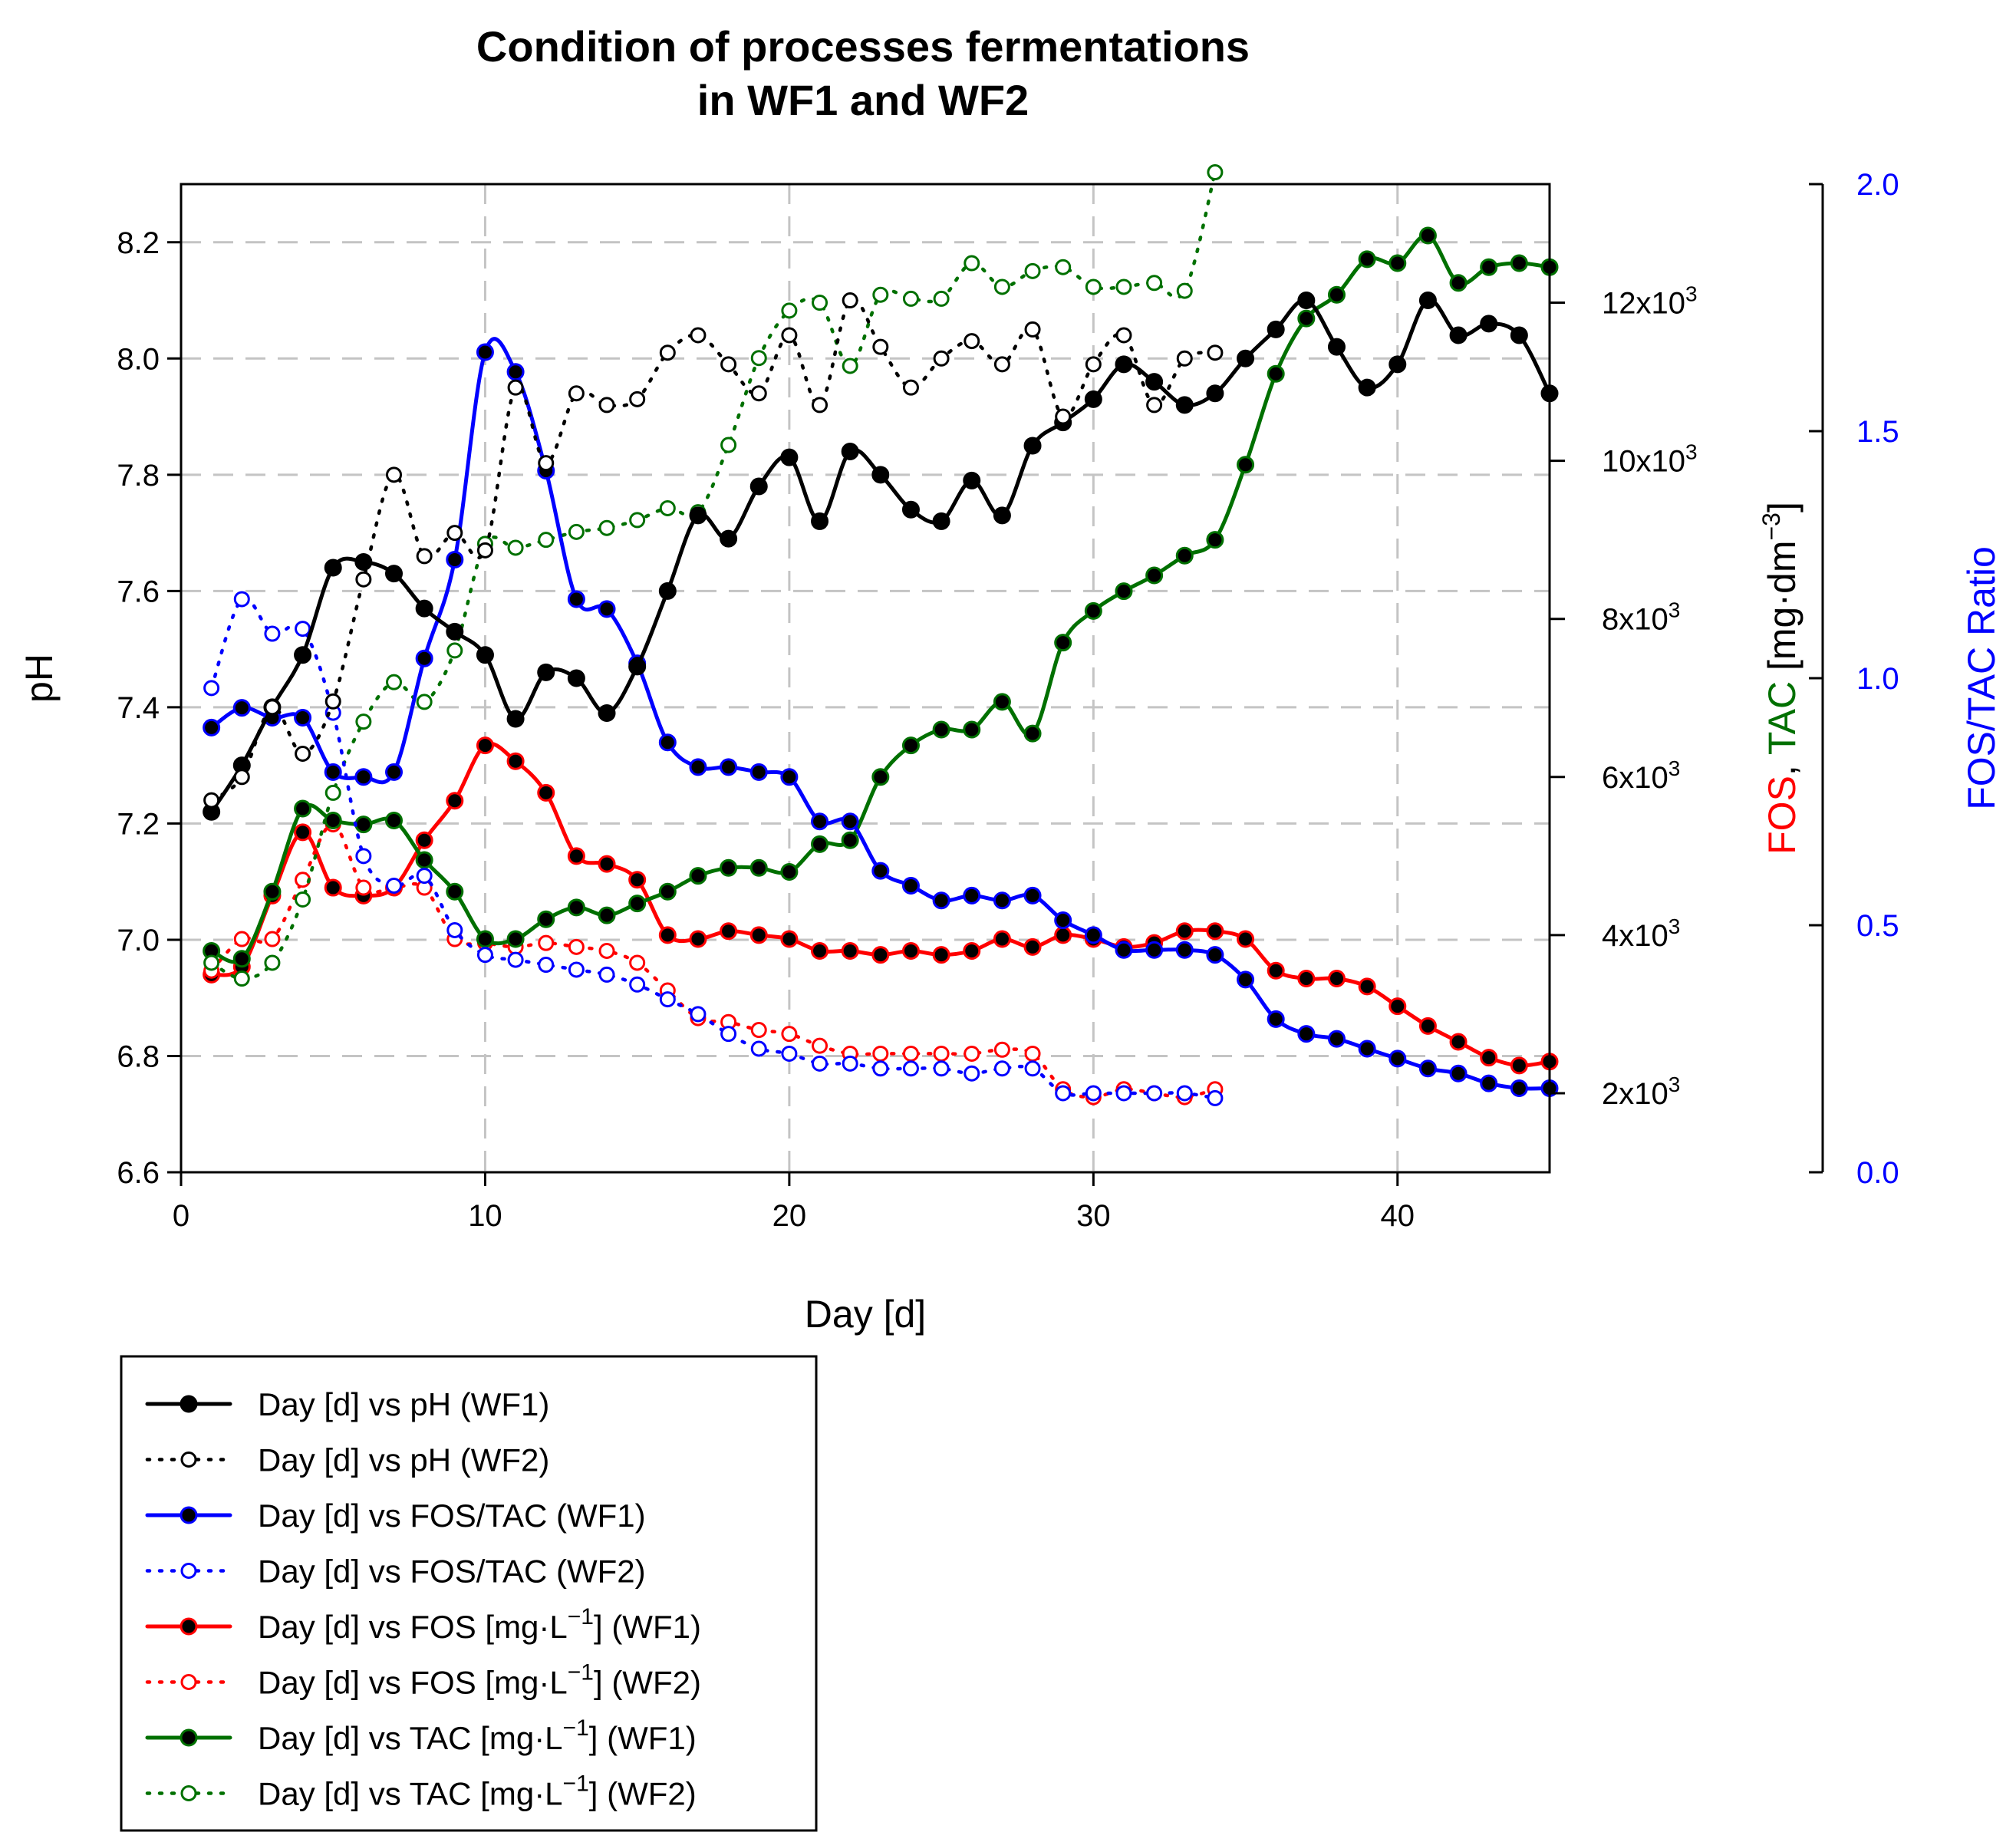 The width and height of the screenshot is (2016, 1842). What do you see at coordinates (138, 591) in the screenshot?
I see `y-left-tick-label: 7.6` at bounding box center [138, 591].